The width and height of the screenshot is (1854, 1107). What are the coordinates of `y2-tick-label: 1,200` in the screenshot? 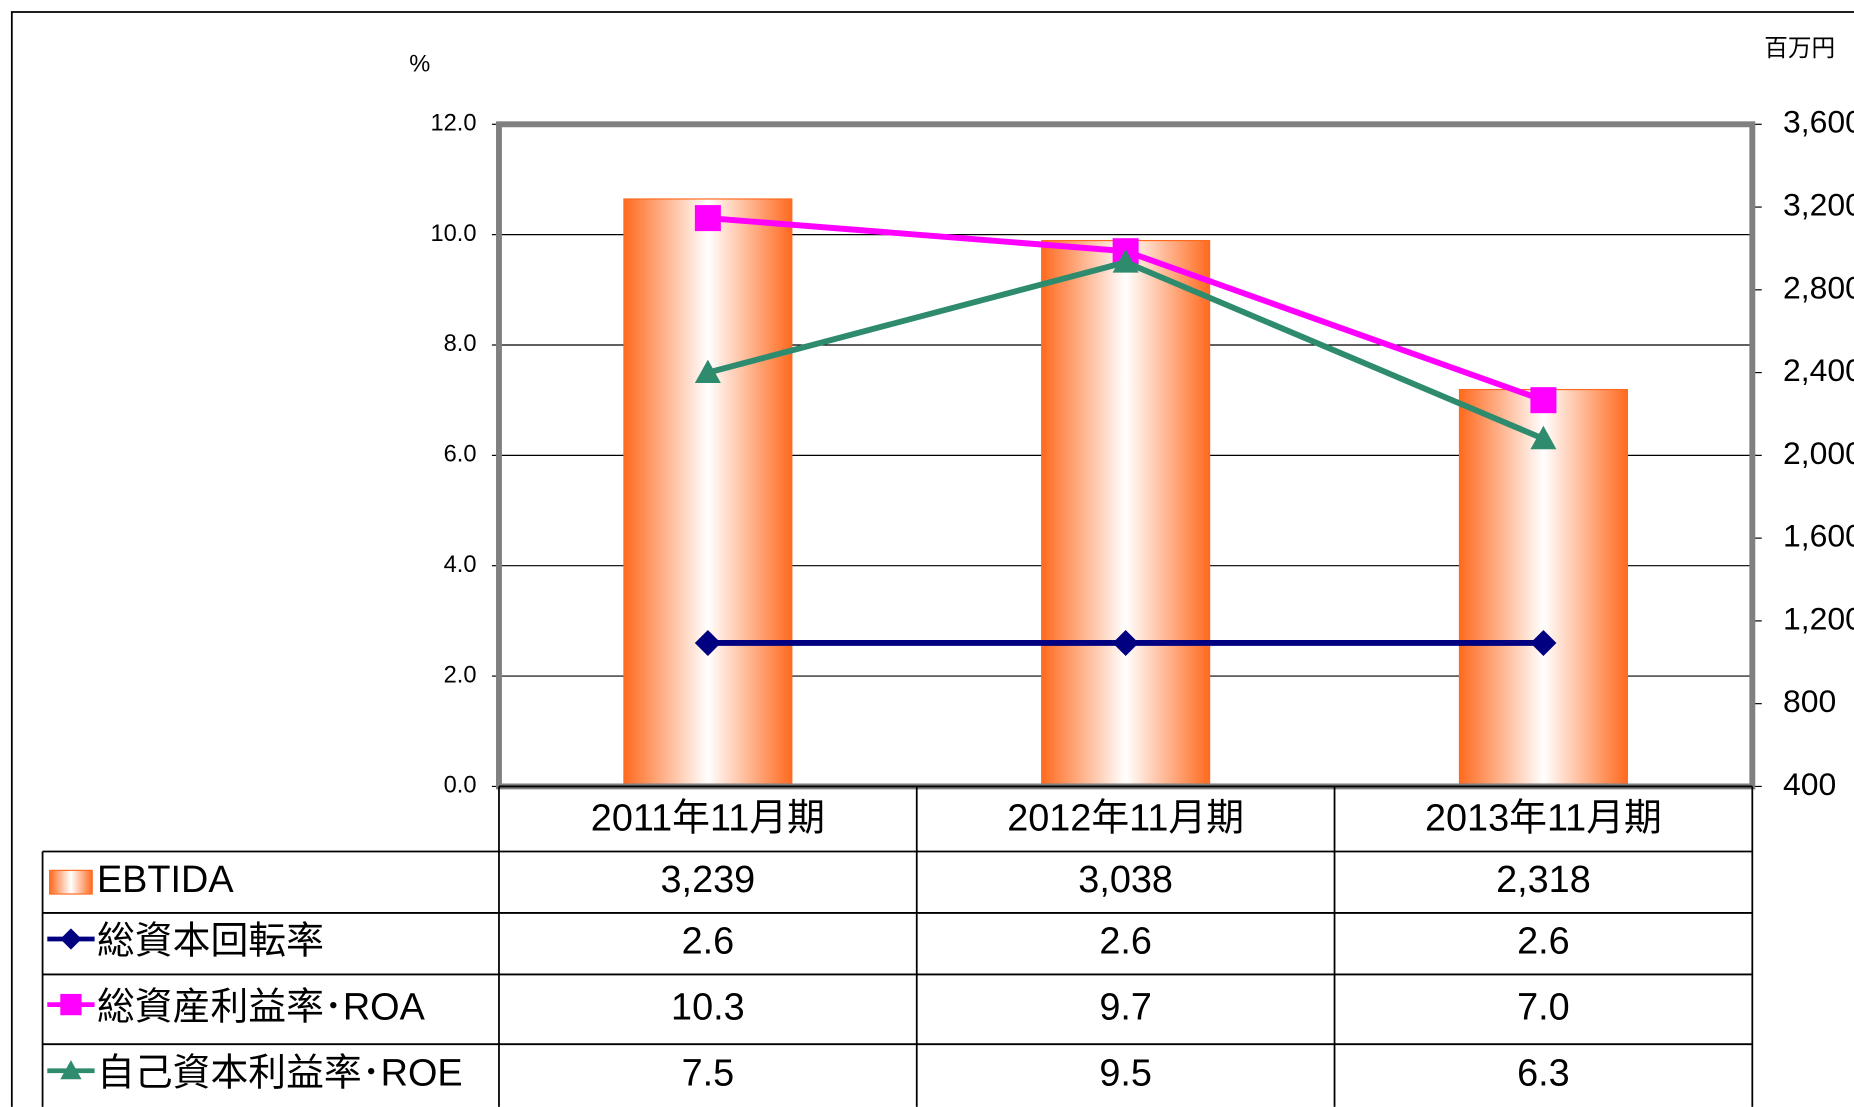 It's located at (1818, 618).